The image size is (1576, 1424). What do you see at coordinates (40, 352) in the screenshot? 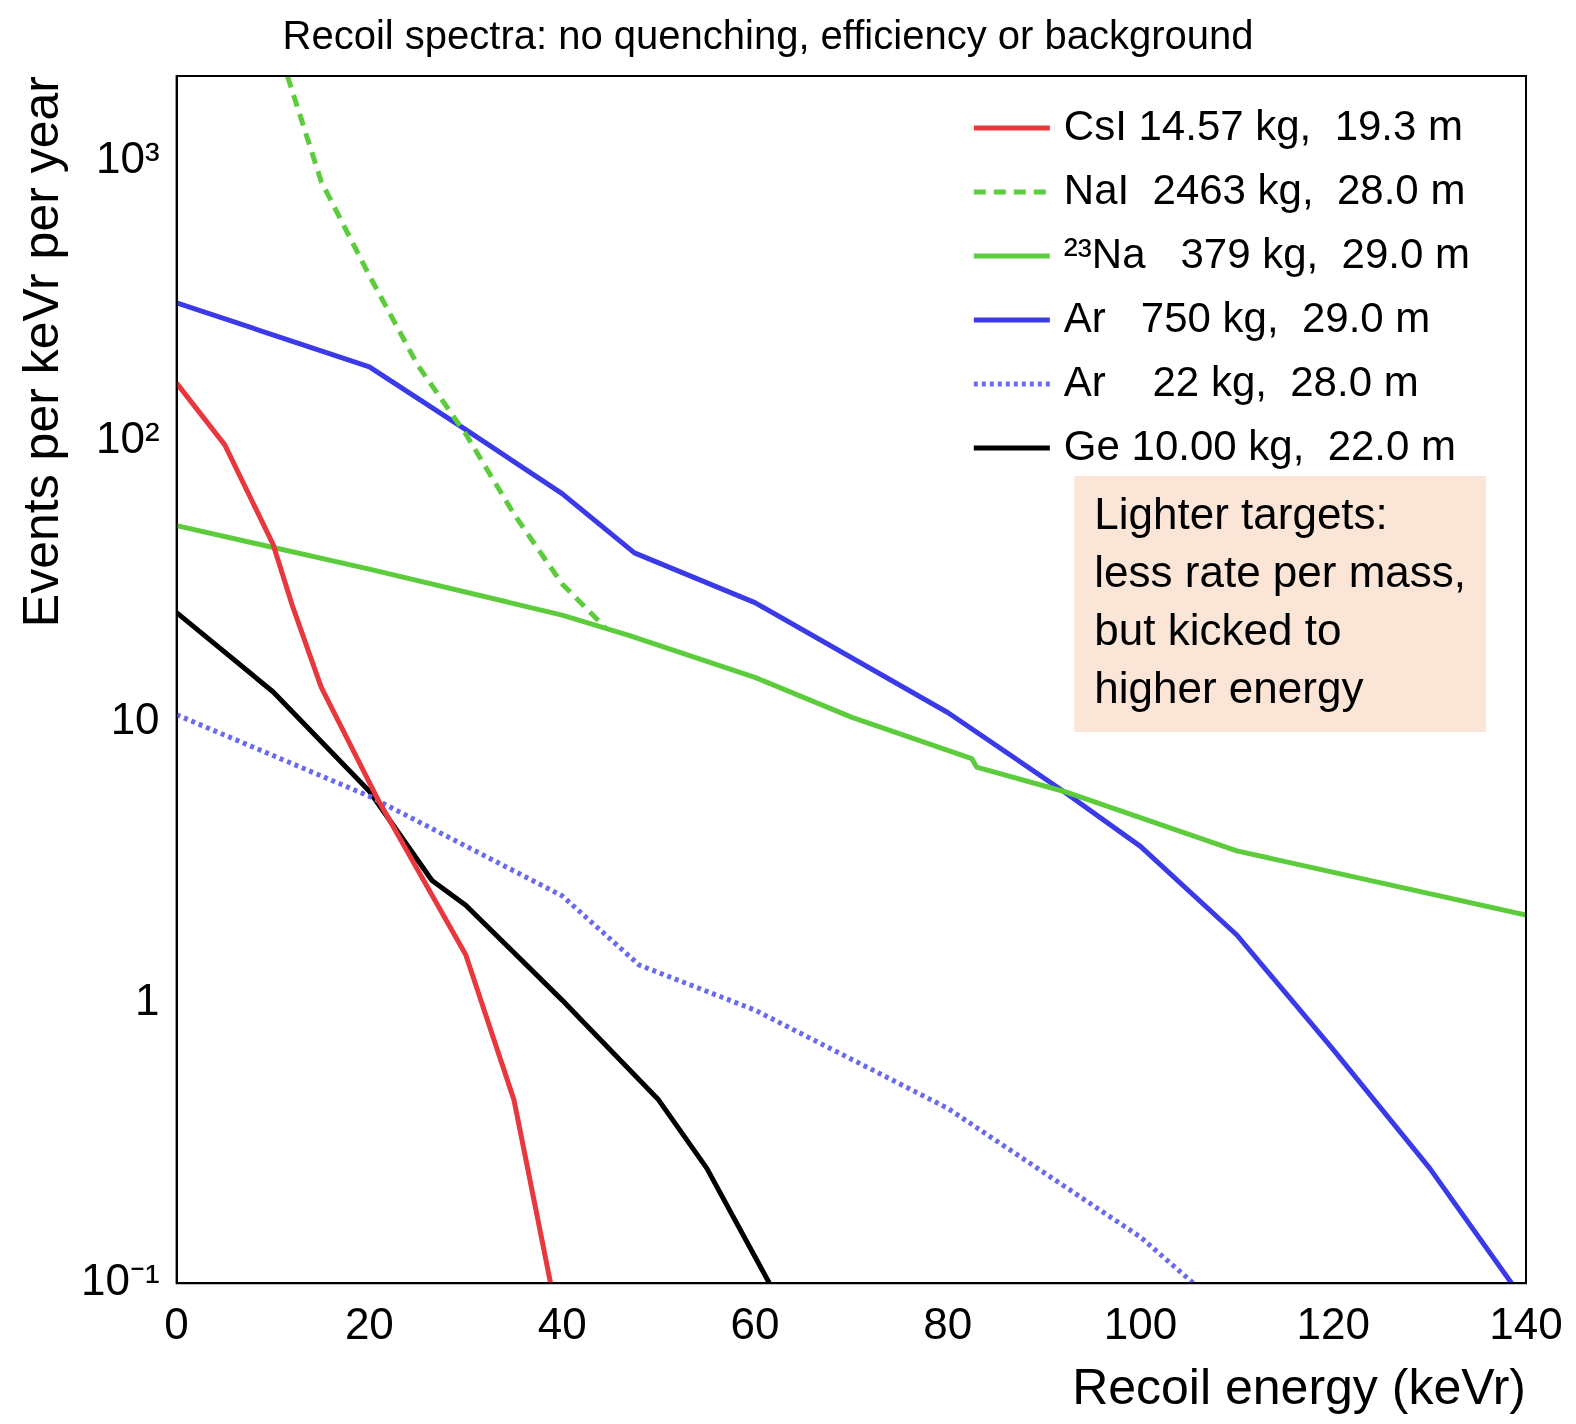
I see `y-axis-title: Events per keVr per year` at bounding box center [40, 352].